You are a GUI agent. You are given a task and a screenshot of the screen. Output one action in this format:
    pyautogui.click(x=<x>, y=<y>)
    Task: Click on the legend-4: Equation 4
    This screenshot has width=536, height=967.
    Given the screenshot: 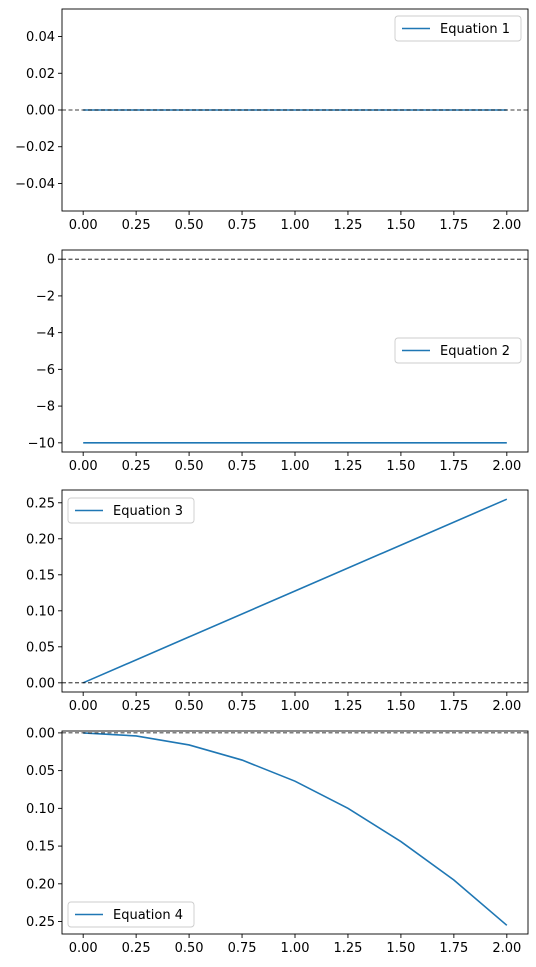 What is the action you would take?
    pyautogui.click(x=131, y=914)
    